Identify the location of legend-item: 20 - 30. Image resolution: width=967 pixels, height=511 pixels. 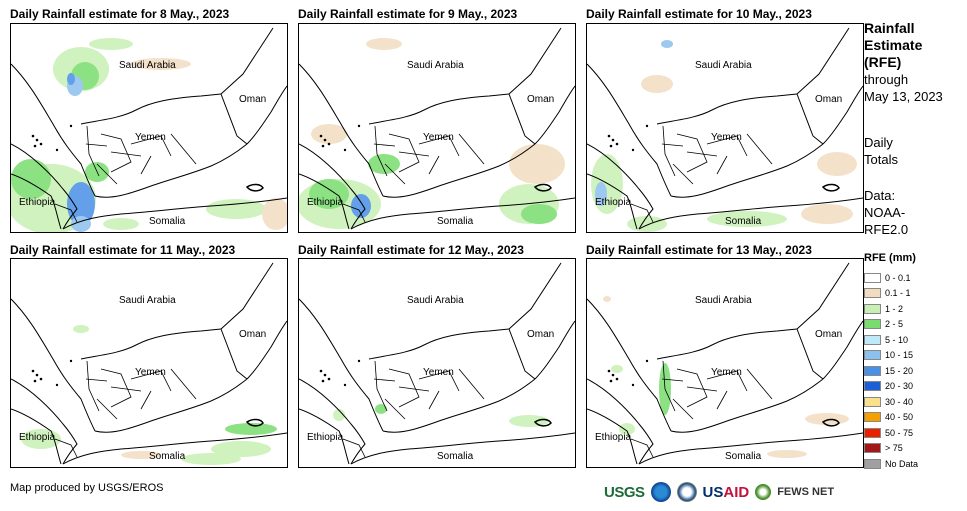
(891, 387).